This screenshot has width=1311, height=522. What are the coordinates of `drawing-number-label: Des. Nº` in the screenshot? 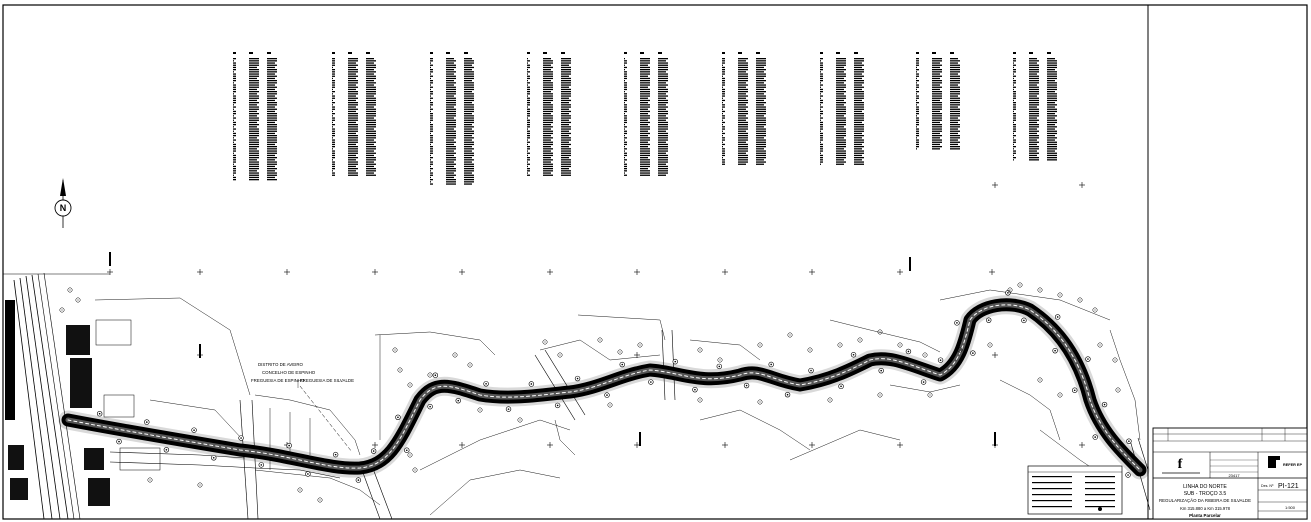 It's located at (1267, 486).